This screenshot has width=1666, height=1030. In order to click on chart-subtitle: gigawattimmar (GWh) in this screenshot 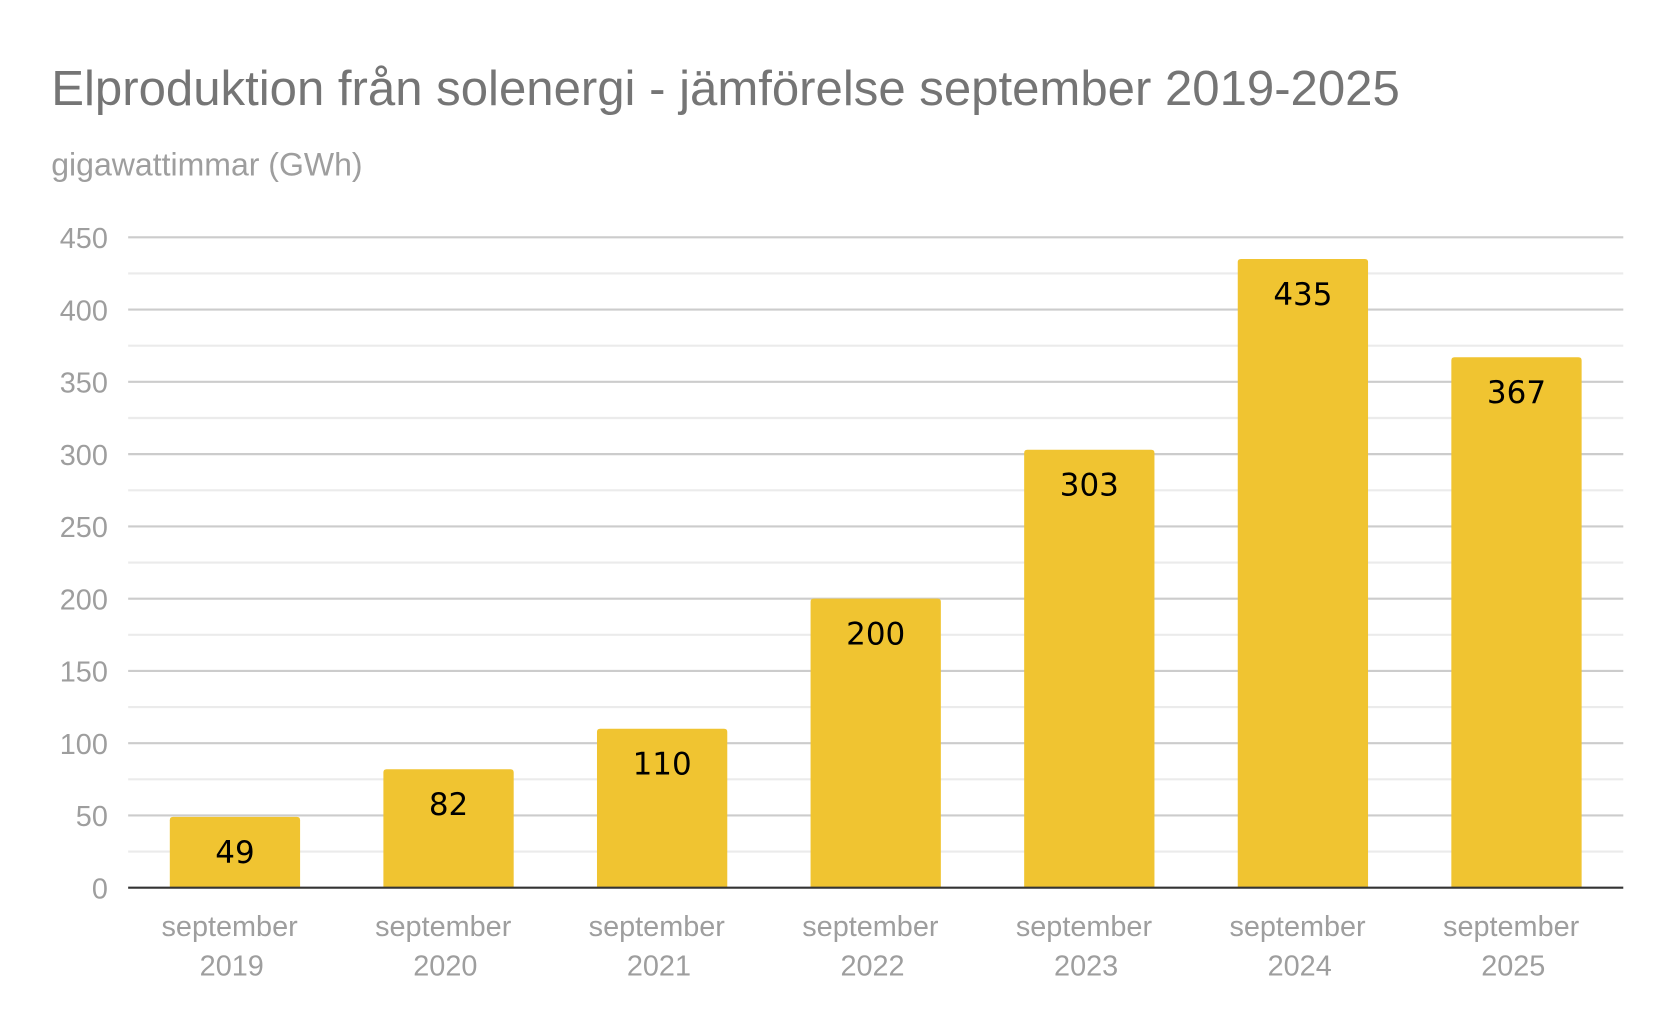, I will do `click(206, 164)`.